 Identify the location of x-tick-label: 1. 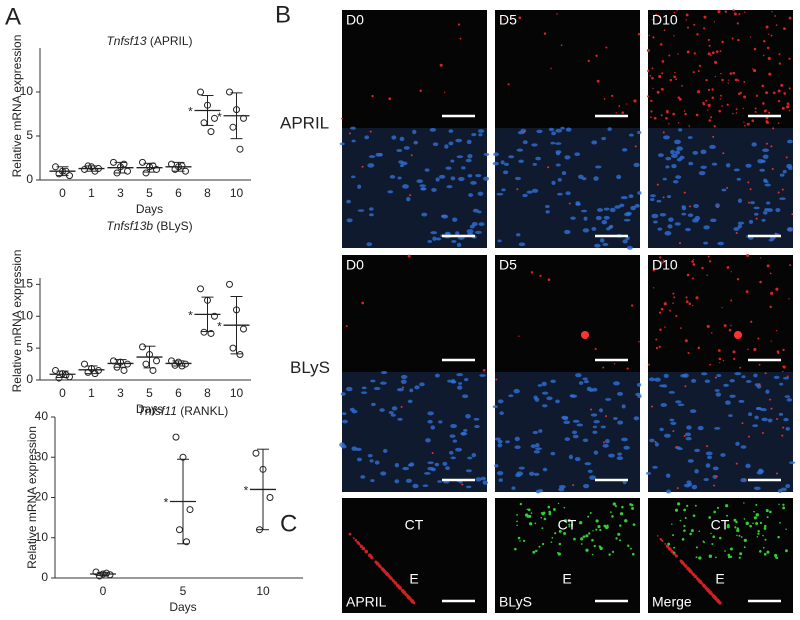
(91, 393).